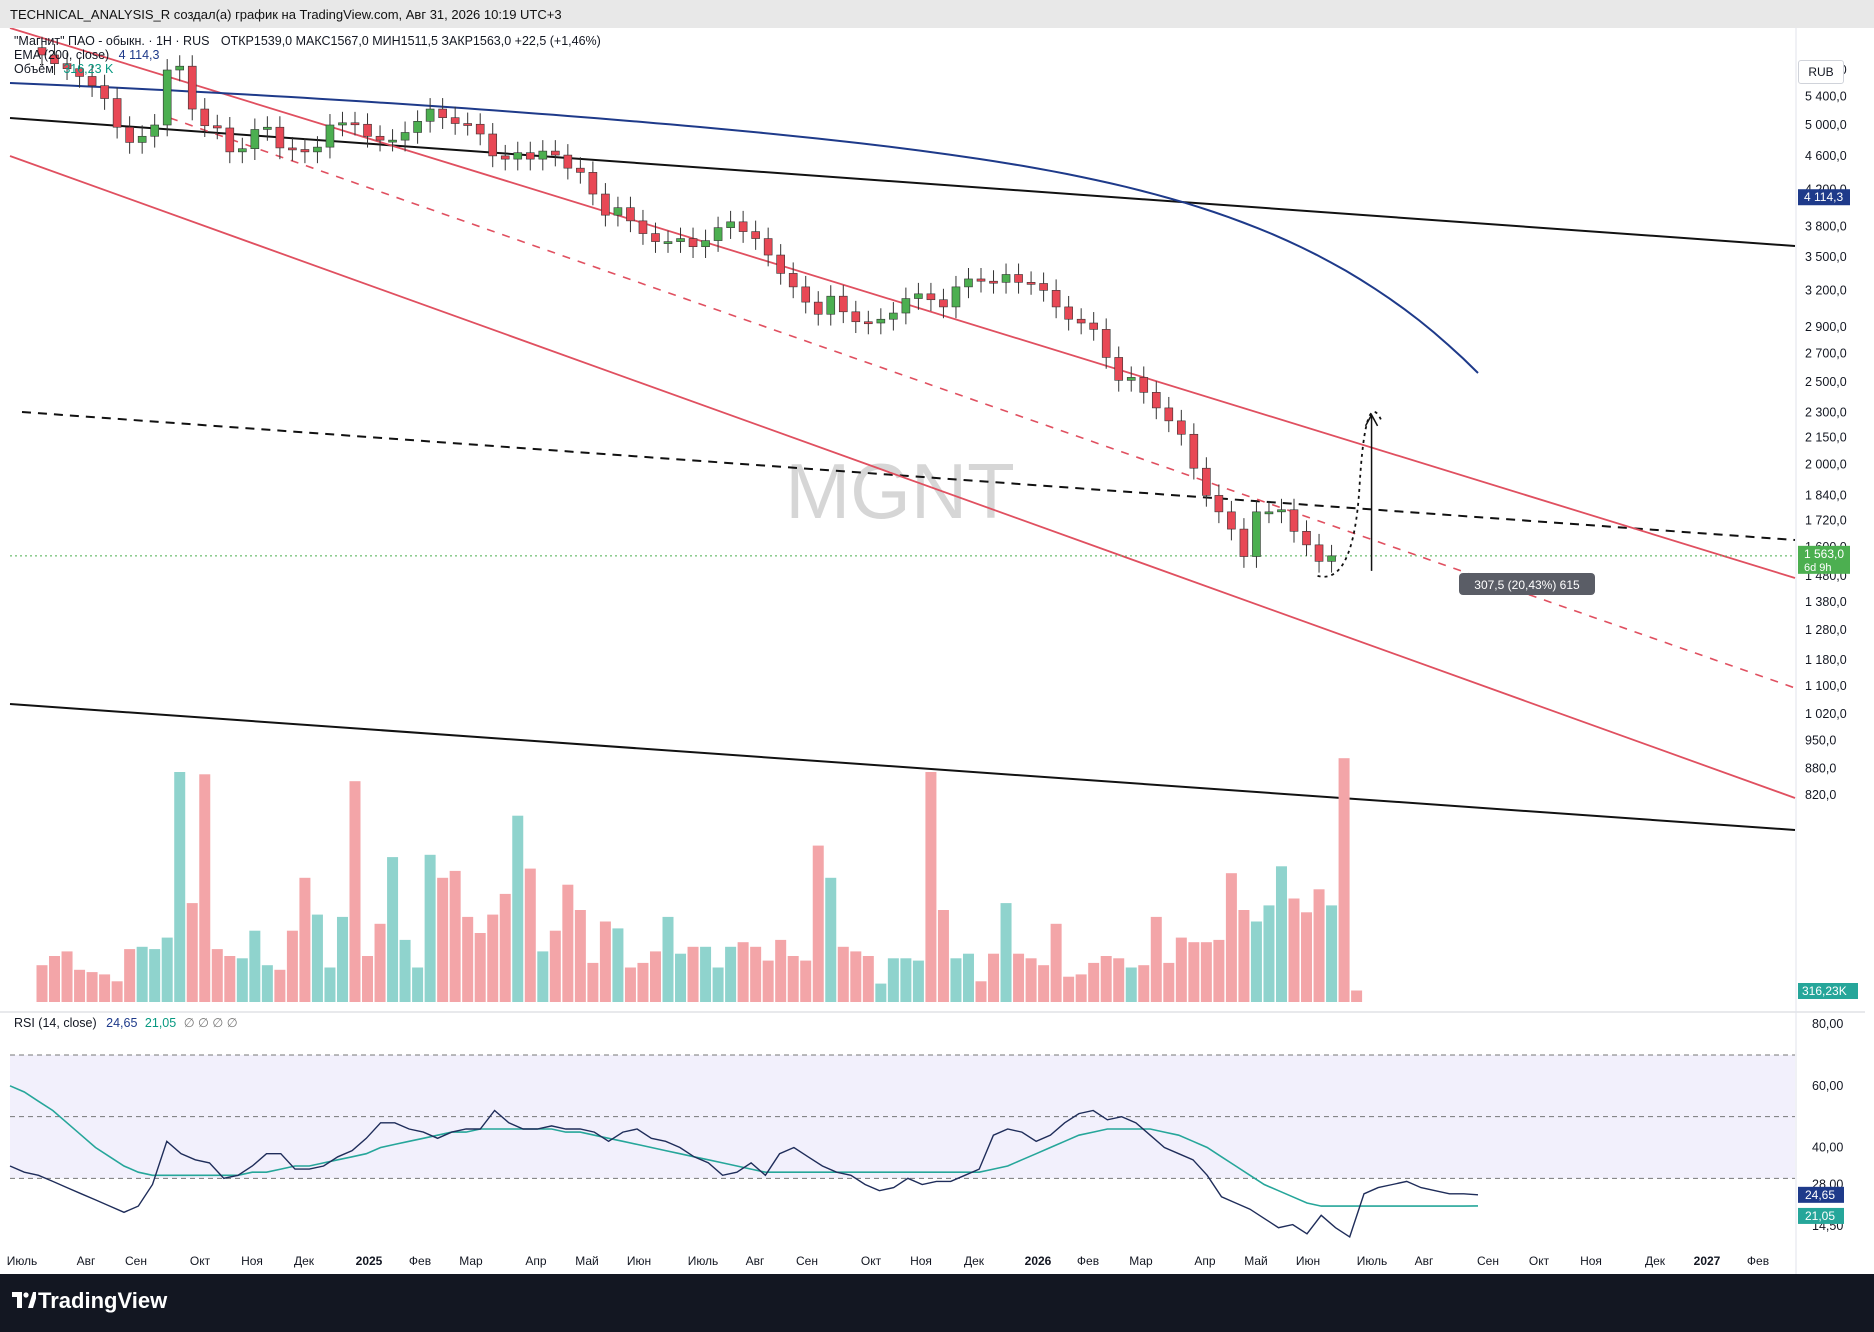 The width and height of the screenshot is (1874, 1332). What do you see at coordinates (1826, 602) in the screenshot?
I see `price-tick-label: 1 380,0` at bounding box center [1826, 602].